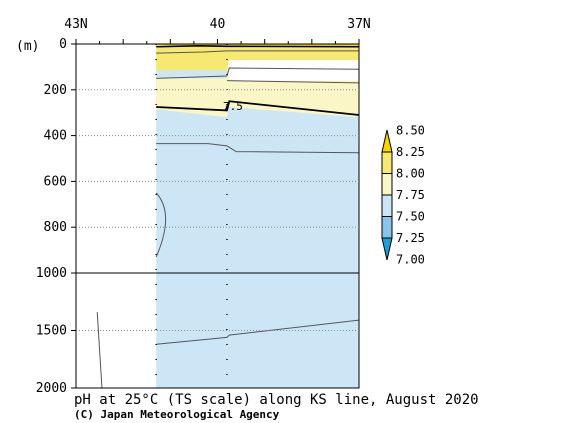  I want to click on colorbar-extend-bottom, so click(387, 249).